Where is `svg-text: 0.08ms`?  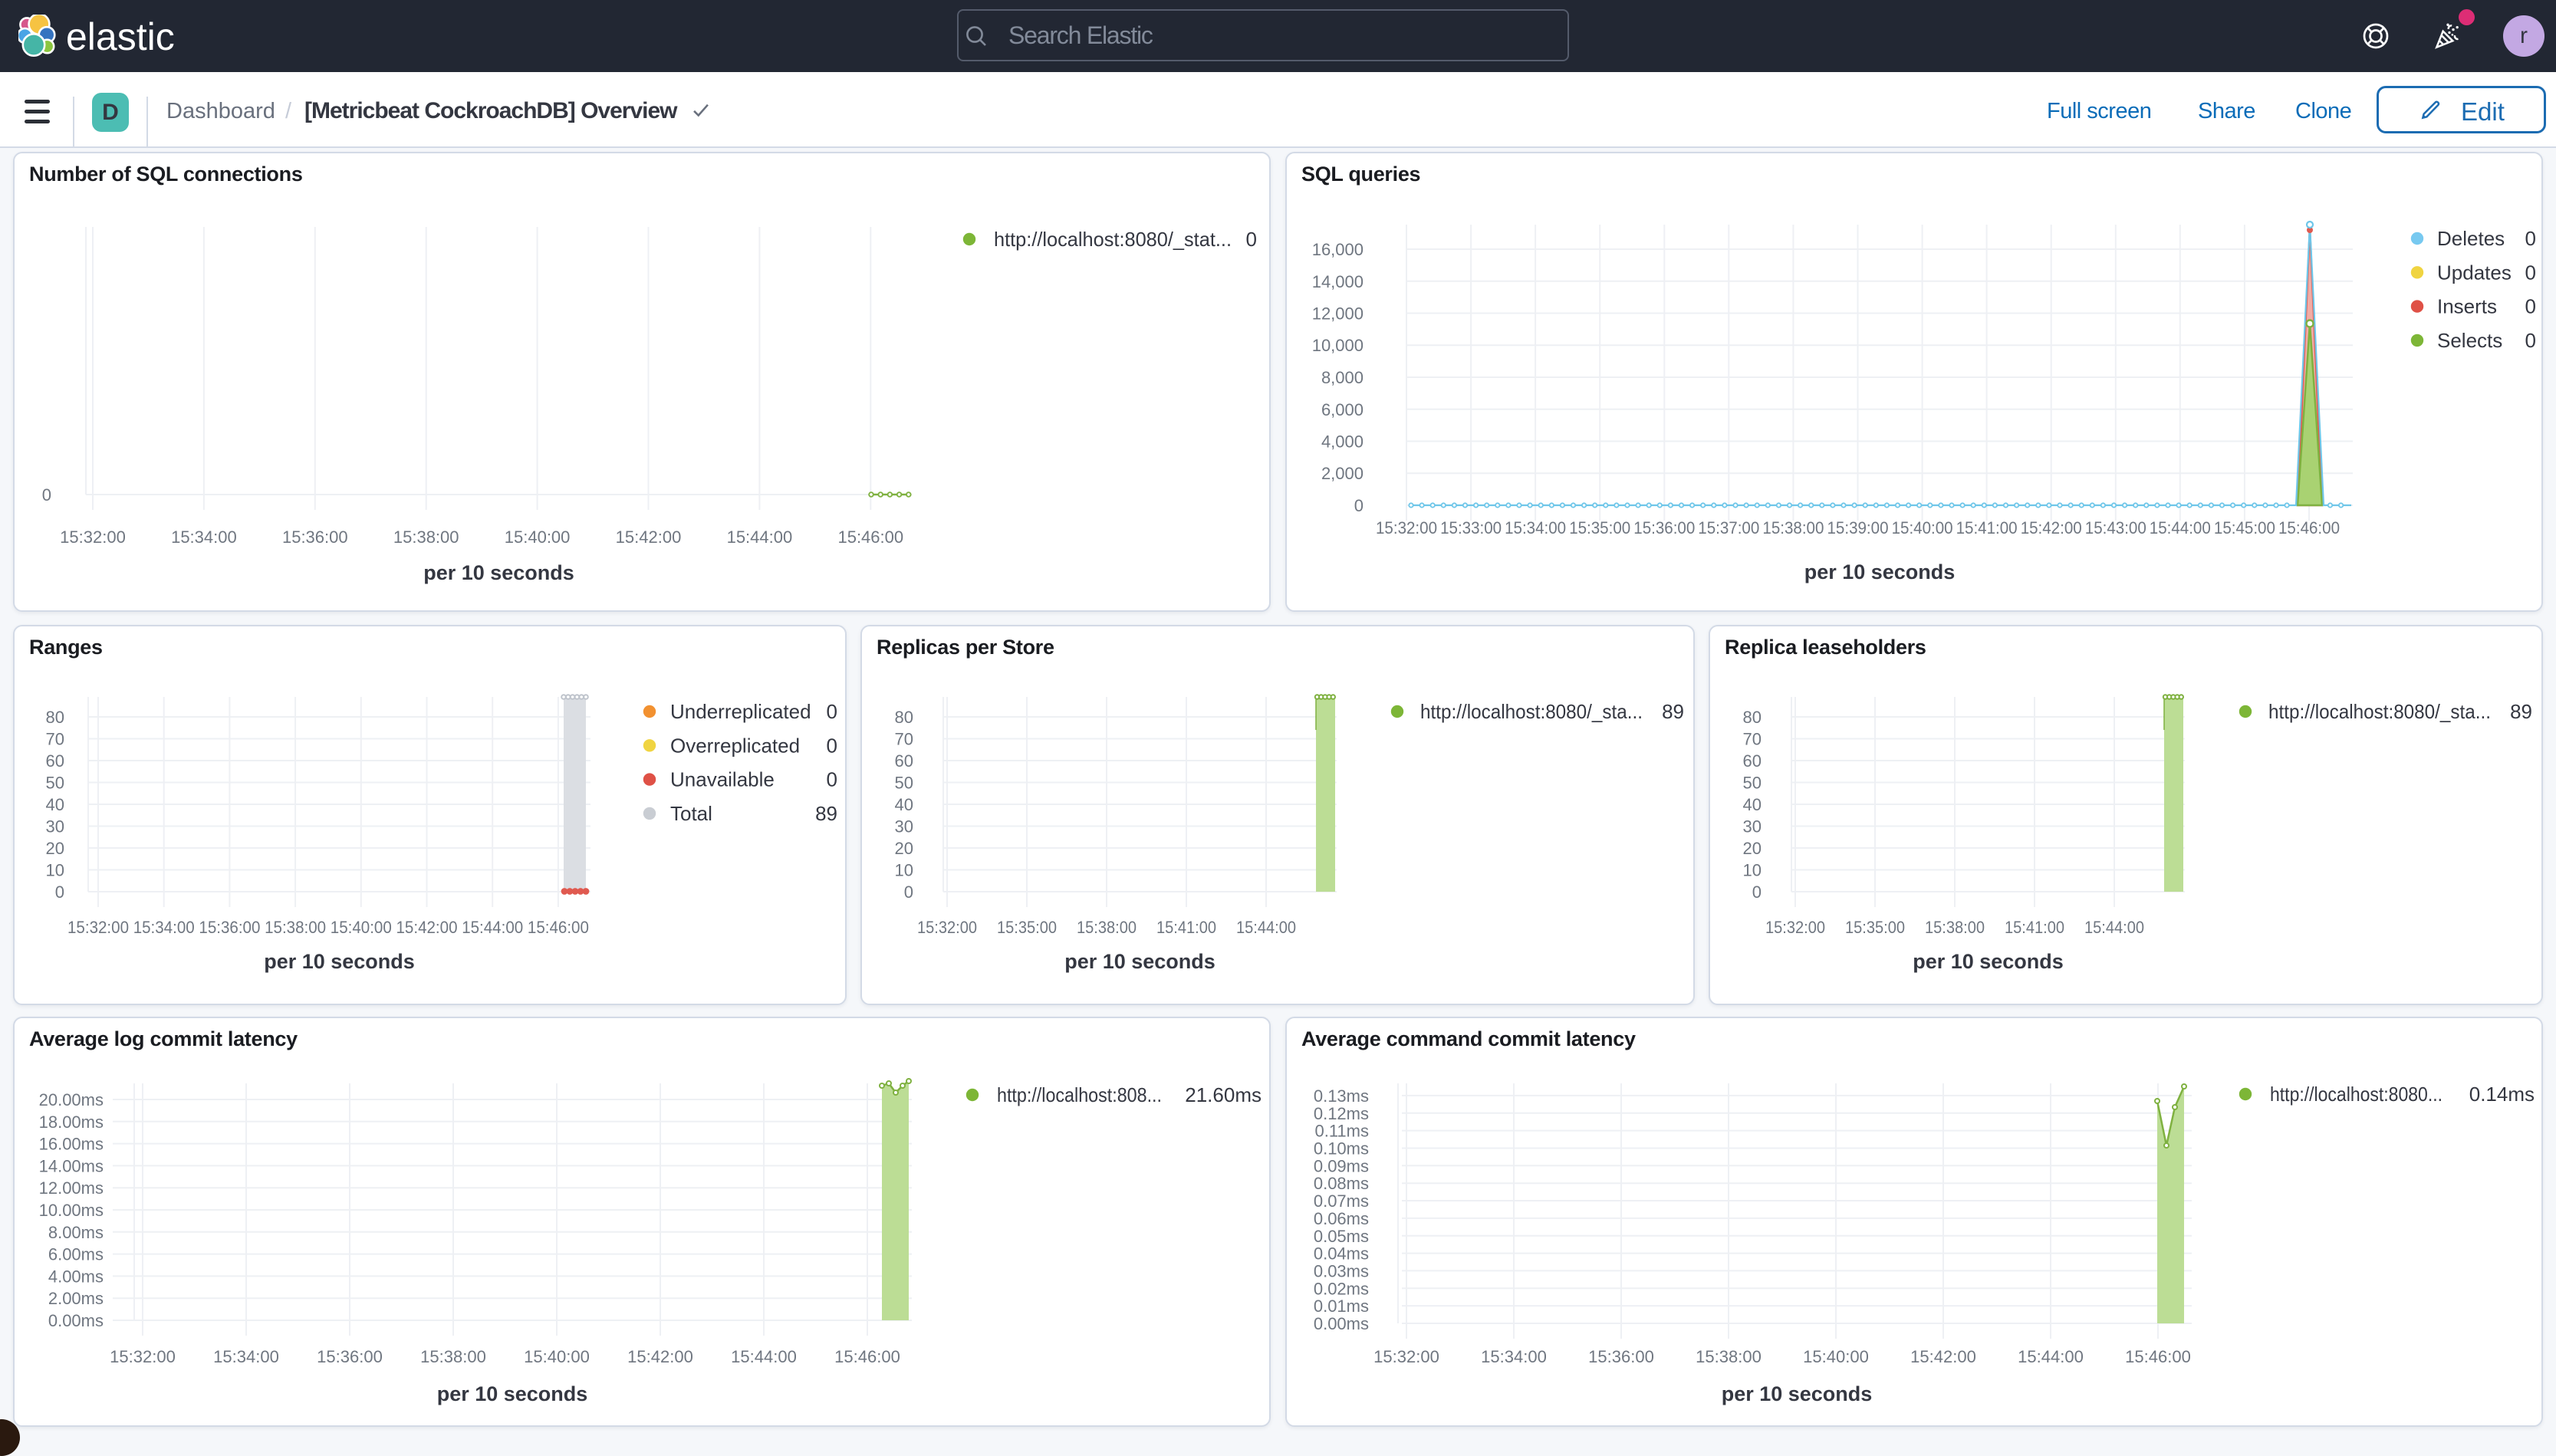
svg-text: 0.08ms is located at coordinates (1342, 1183).